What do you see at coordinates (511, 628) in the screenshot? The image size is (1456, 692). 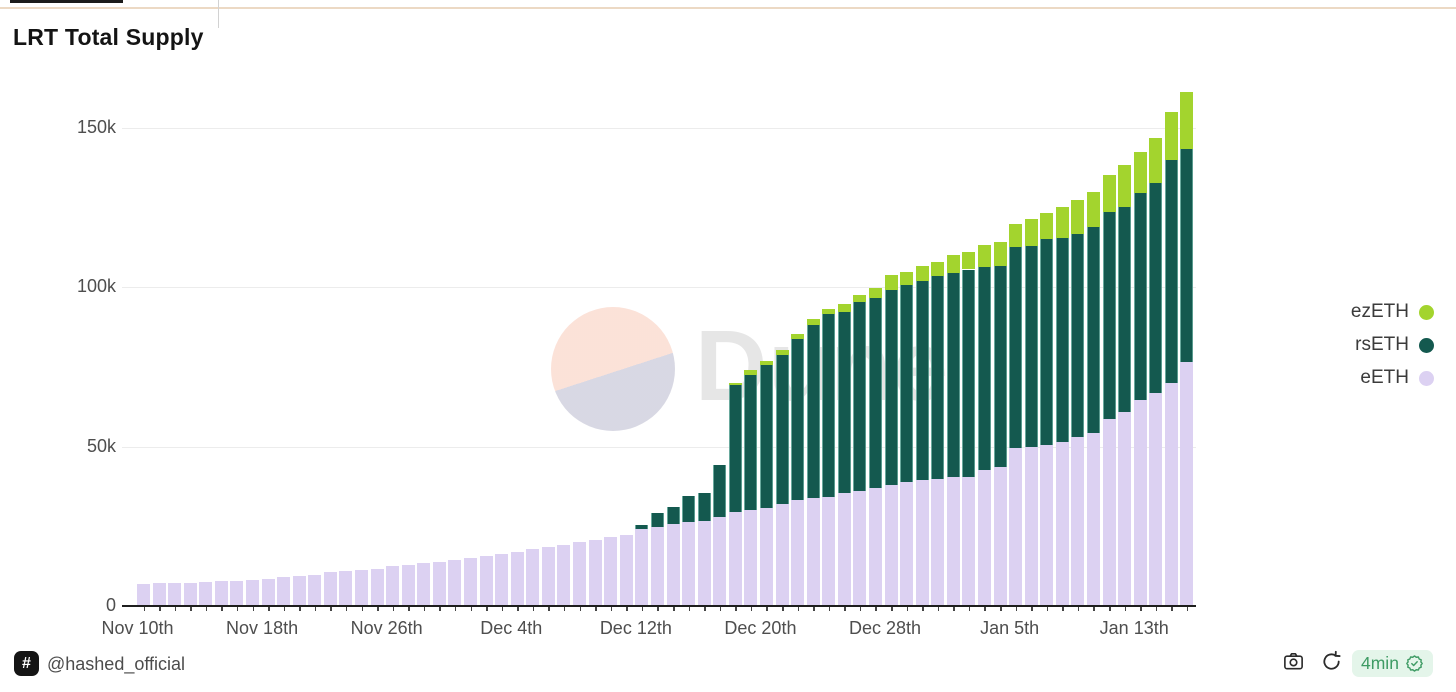 I see `x-tick-label: Dec 4th` at bounding box center [511, 628].